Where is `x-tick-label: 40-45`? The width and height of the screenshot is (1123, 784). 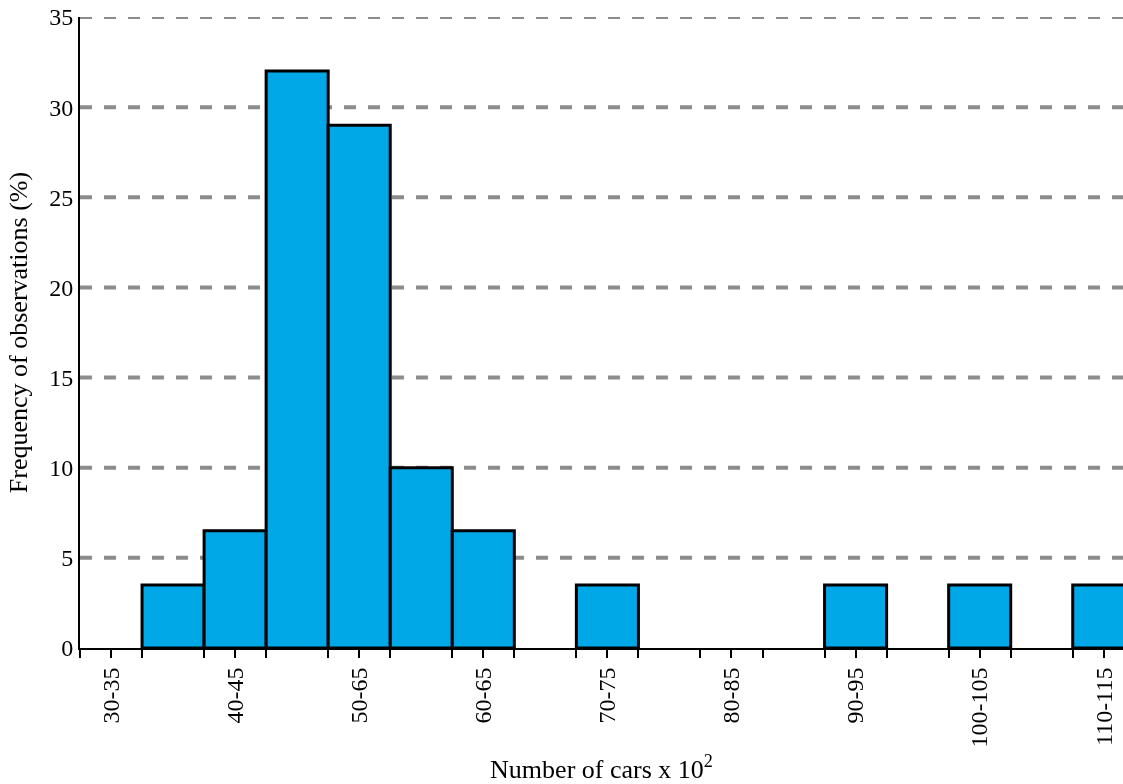 x-tick-label: 40-45 is located at coordinates (234, 695).